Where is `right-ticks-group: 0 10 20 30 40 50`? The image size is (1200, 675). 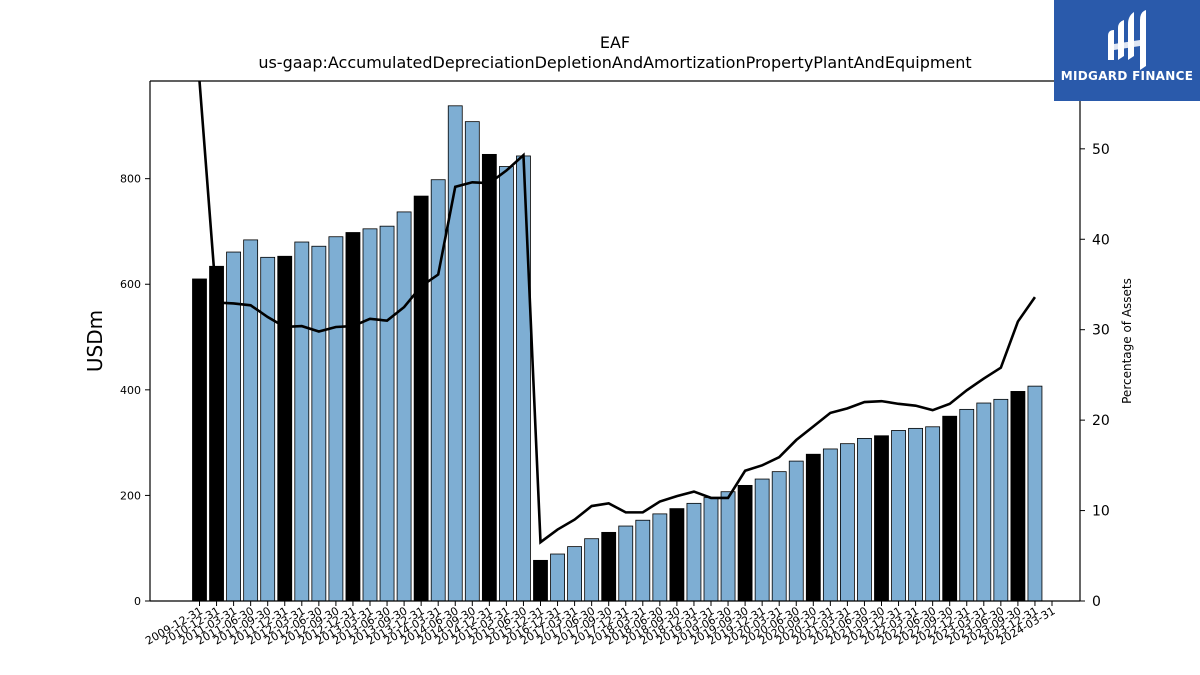
right-ticks-group: 0 10 20 30 40 50 is located at coordinates (1095, 376).